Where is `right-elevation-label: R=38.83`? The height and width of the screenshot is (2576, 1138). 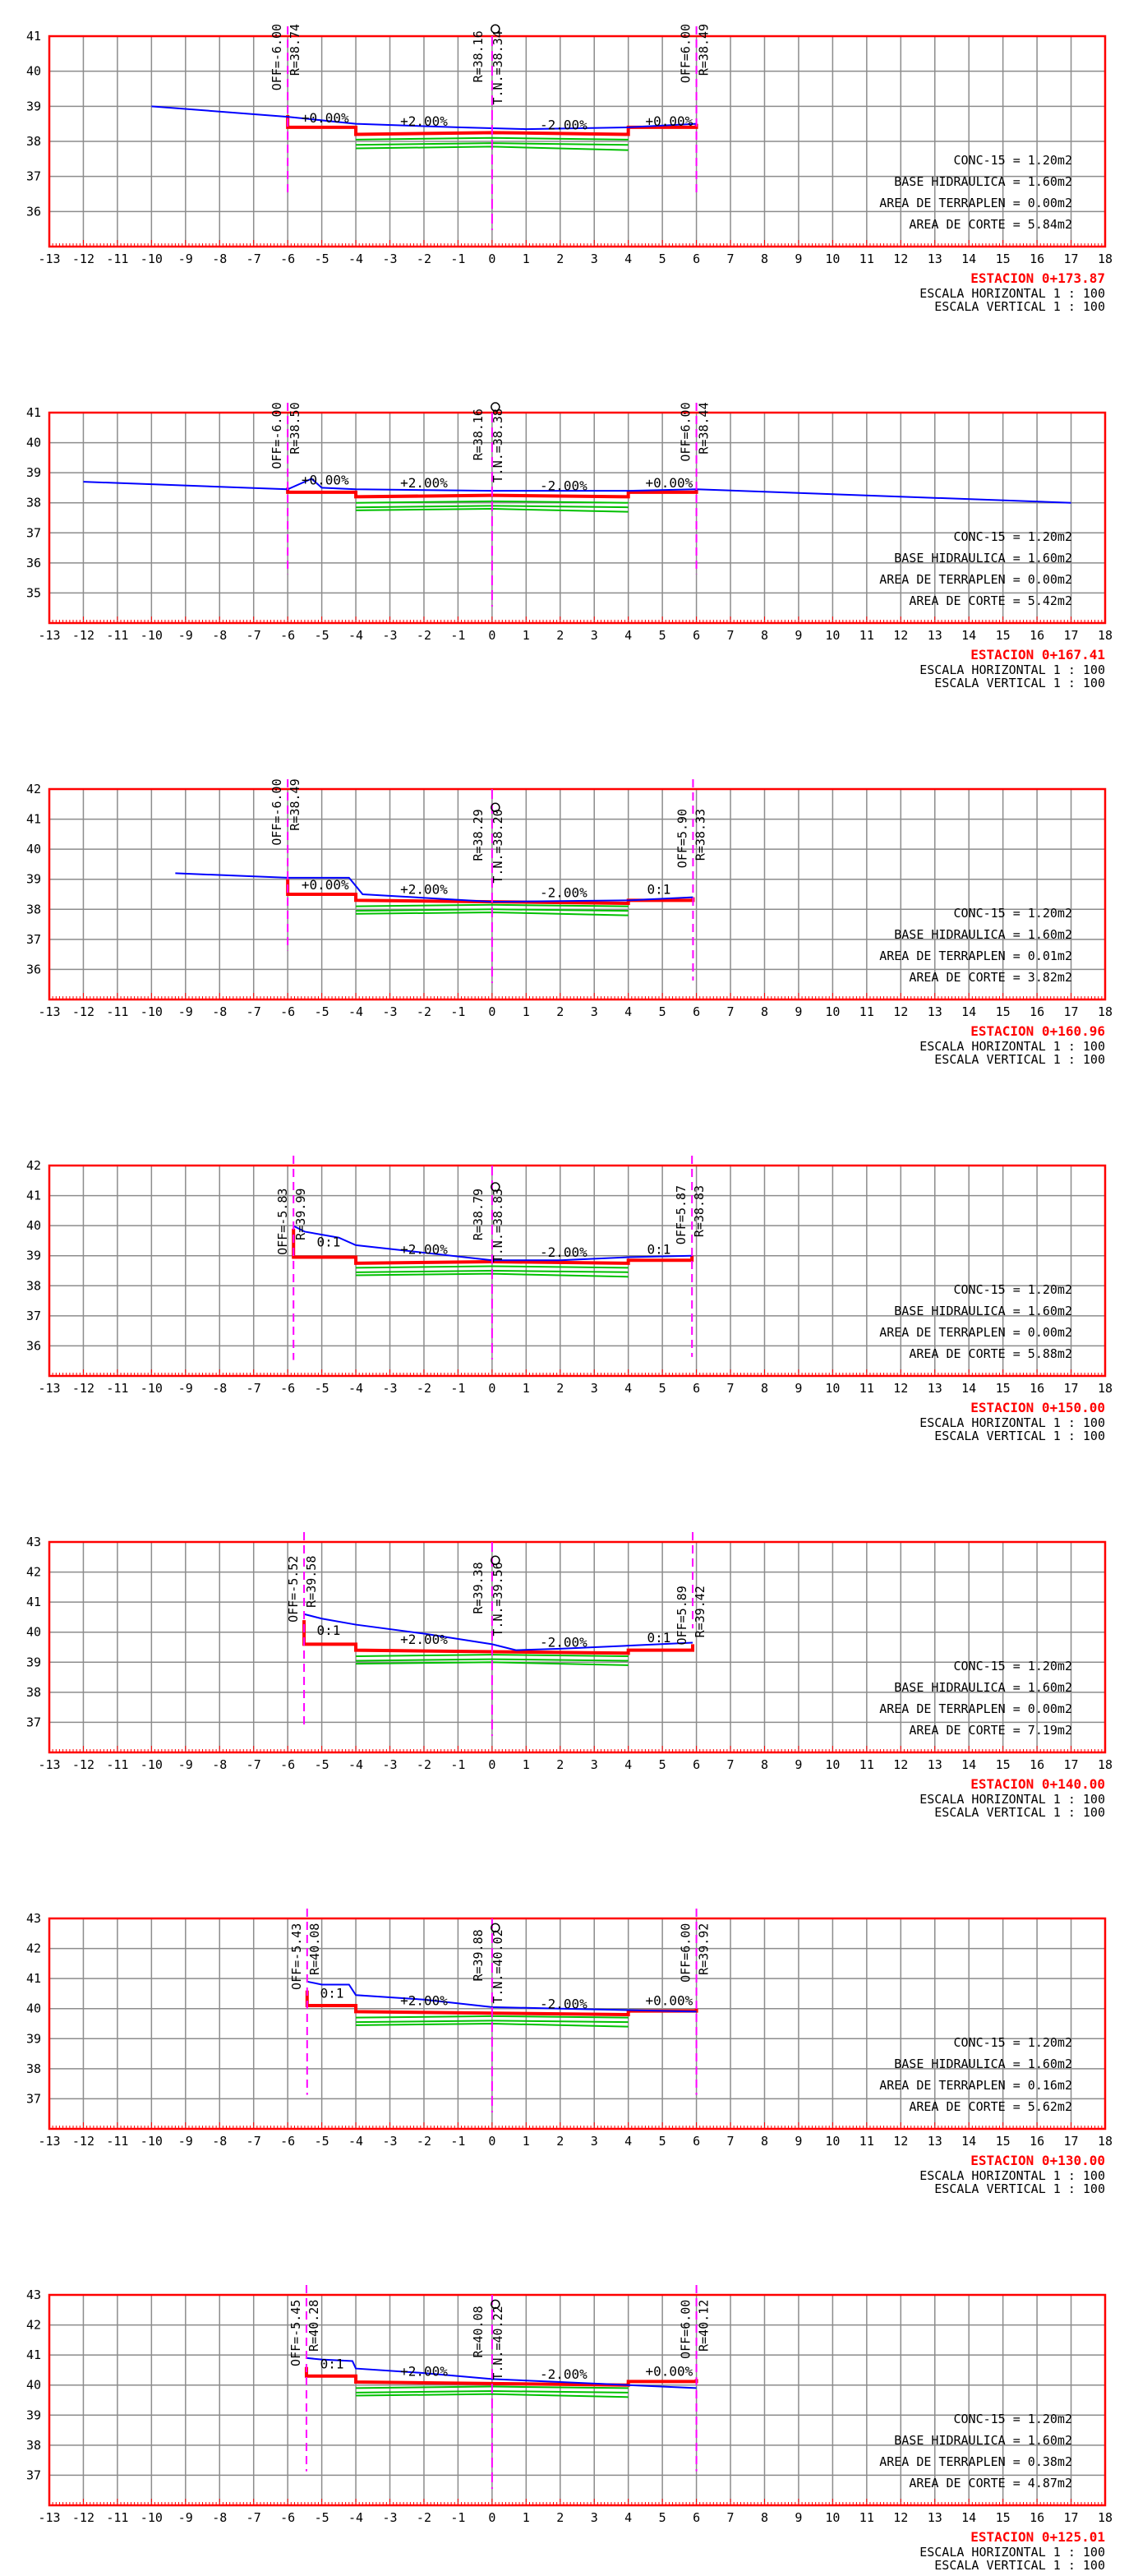 right-elevation-label: R=38.83 is located at coordinates (699, 1211).